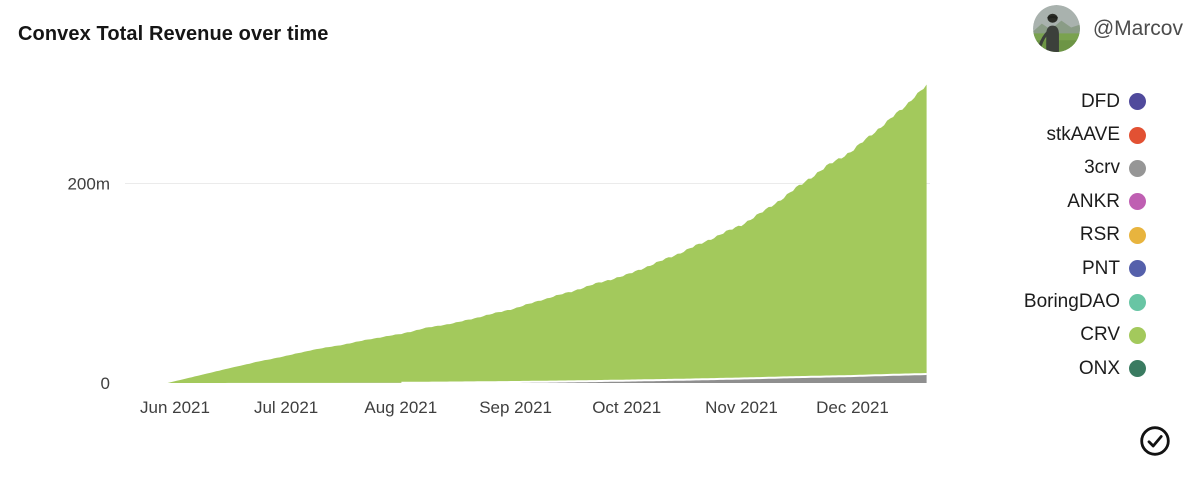 This screenshot has height=478, width=1200. I want to click on x-tick-label: Dec 2021, so click(852, 407).